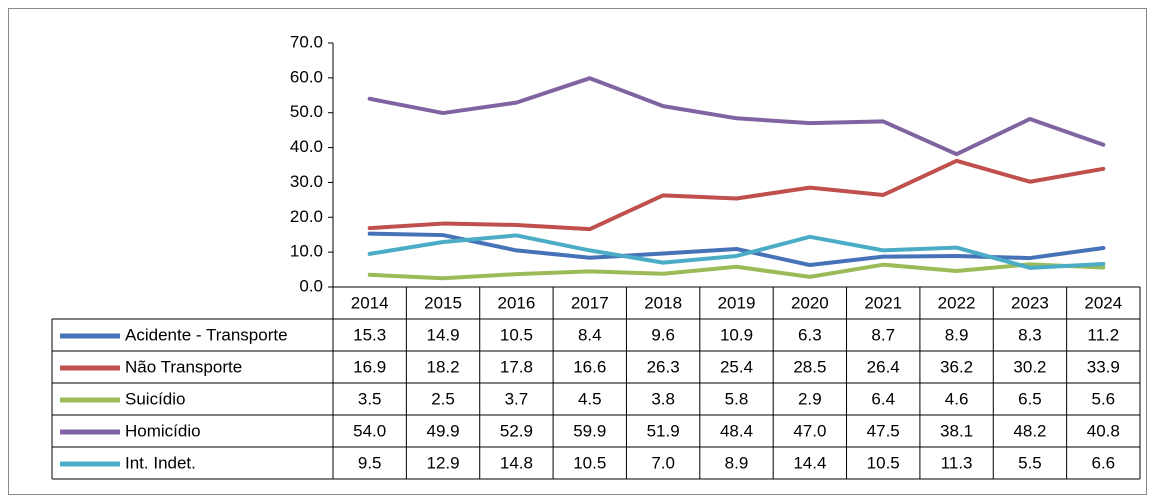  I want to click on x-tick-label: 2021, so click(883, 302).